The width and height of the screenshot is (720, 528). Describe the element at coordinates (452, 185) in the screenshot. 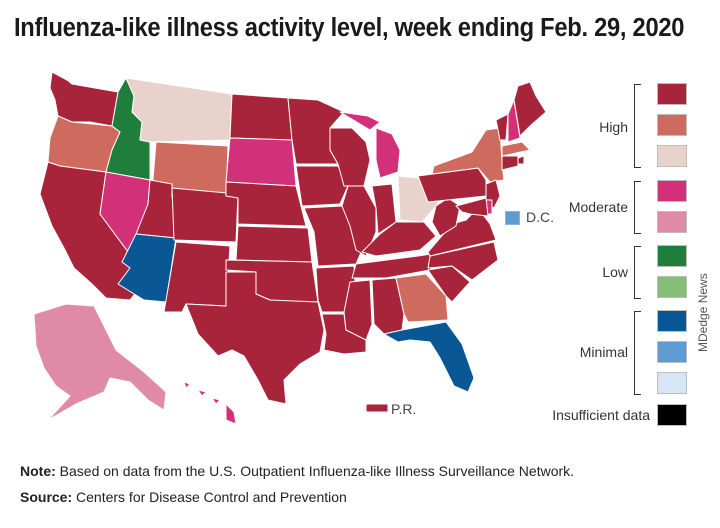

I see `state-pa` at that location.